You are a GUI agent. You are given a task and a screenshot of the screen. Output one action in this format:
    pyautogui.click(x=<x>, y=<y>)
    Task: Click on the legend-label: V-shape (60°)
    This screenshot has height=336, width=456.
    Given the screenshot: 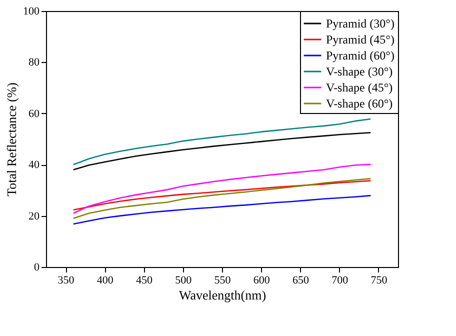 What is the action you would take?
    pyautogui.click(x=359, y=103)
    